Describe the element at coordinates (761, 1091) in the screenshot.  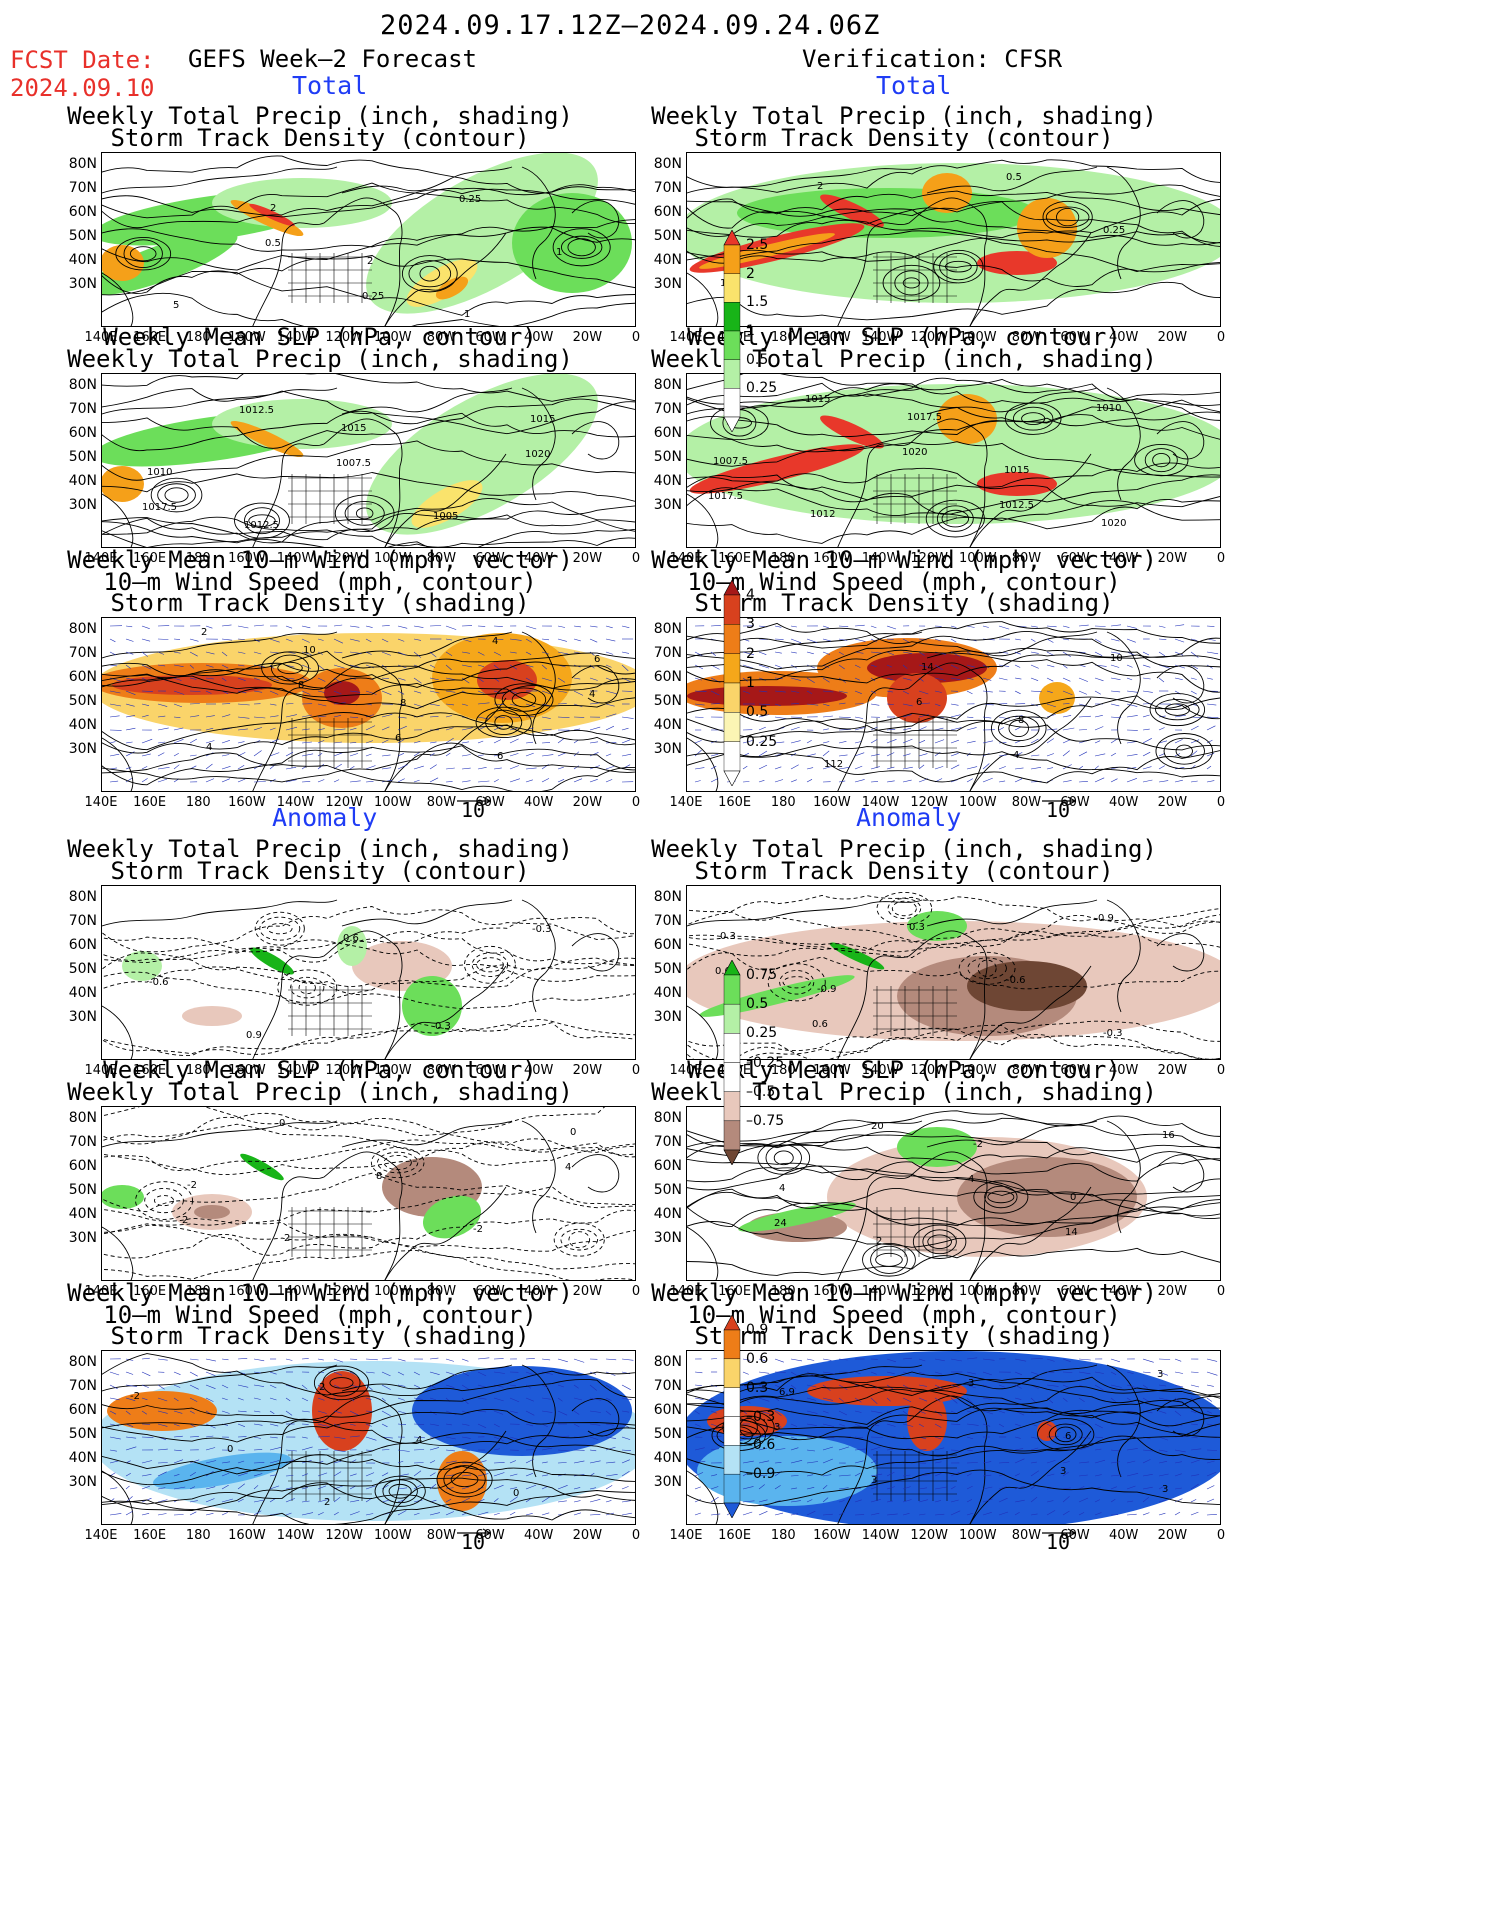
I see `colorbar-label: –0.5` at that location.